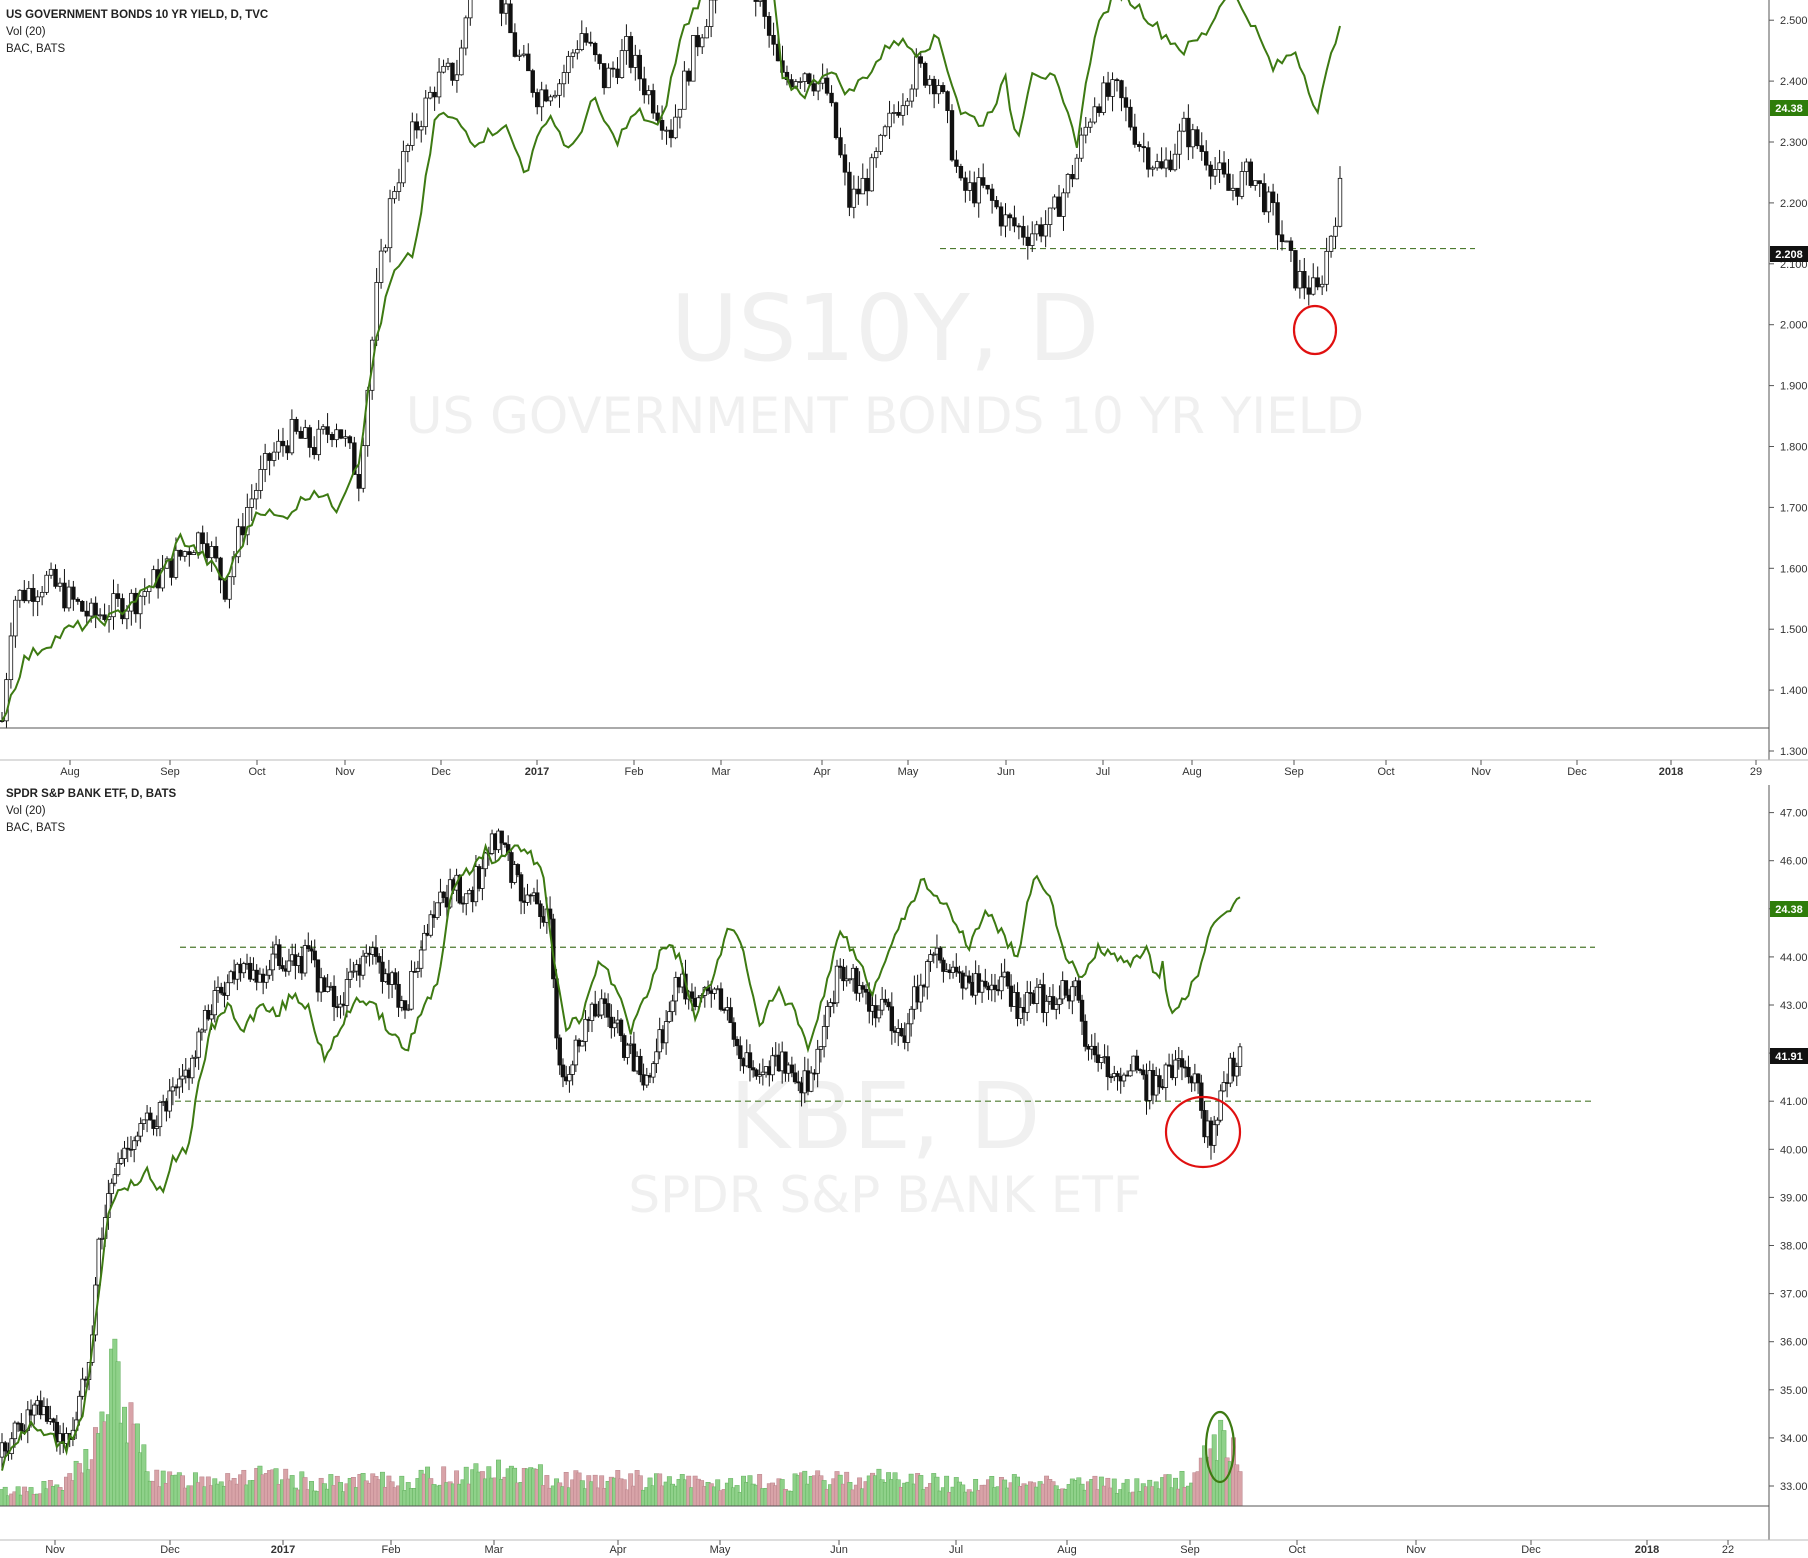 The height and width of the screenshot is (1558, 1808). What do you see at coordinates (1794, 1391) in the screenshot?
I see `price-tick-label: 35.00` at bounding box center [1794, 1391].